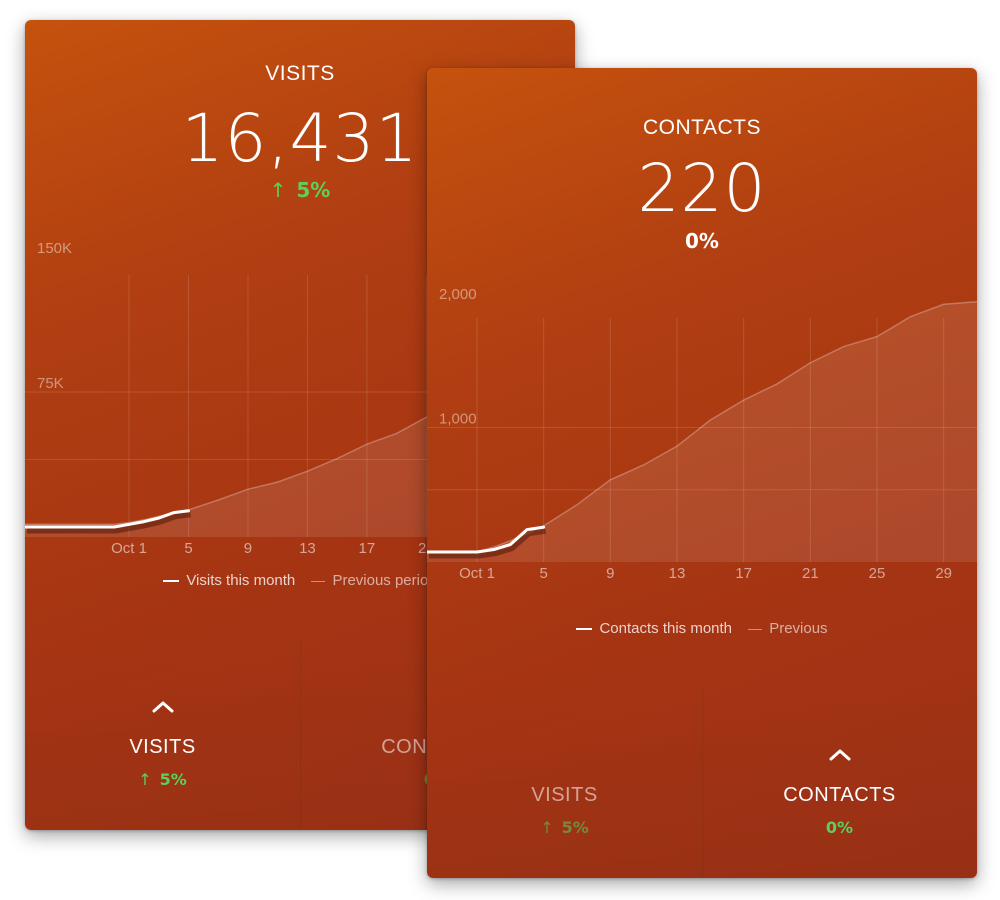 Image resolution: width=1000 pixels, height=900 pixels. I want to click on change-percent: 5%, so click(313, 190).